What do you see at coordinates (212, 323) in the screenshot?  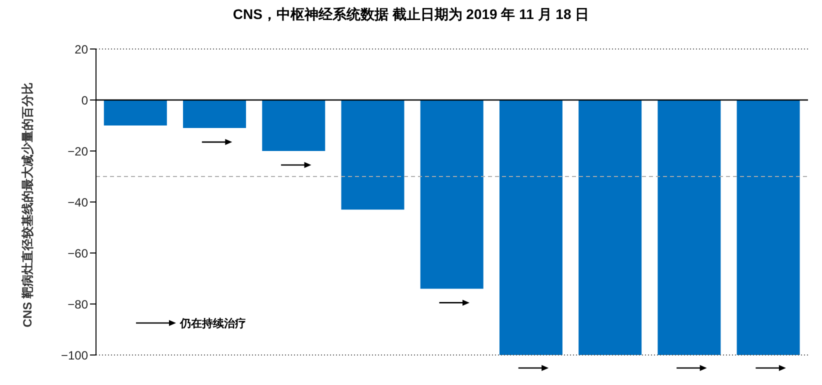 I see `annotation: 仍在持续治疗` at bounding box center [212, 323].